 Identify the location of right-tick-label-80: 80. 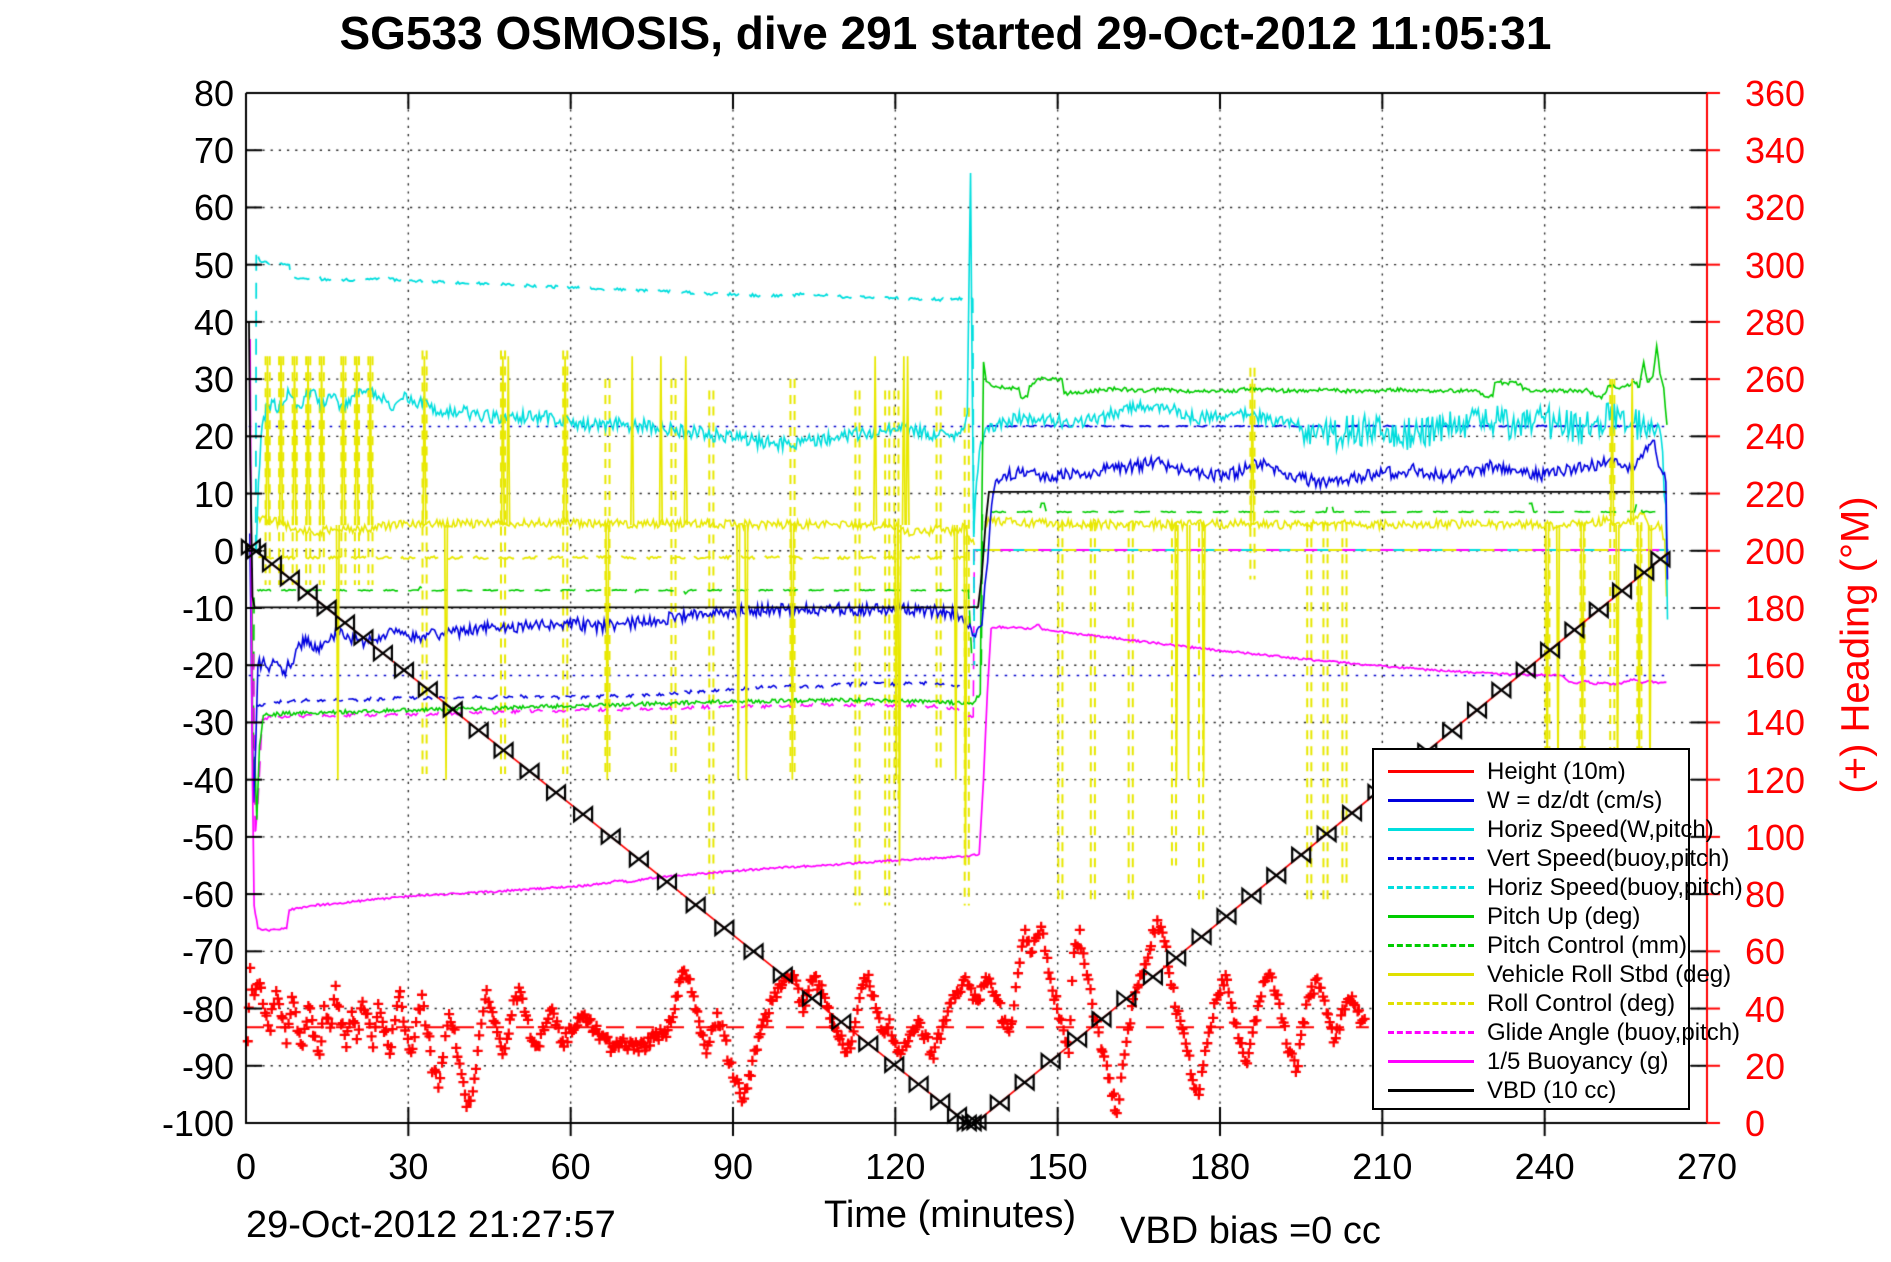
(1765, 895).